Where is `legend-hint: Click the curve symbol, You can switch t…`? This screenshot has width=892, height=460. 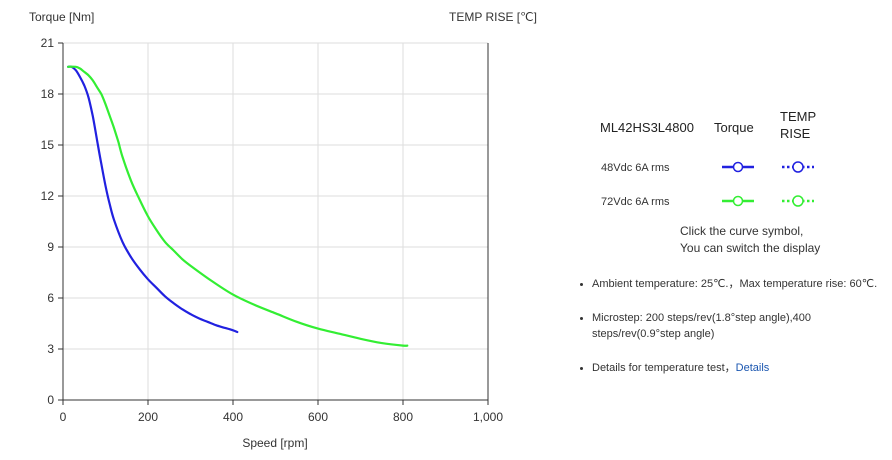 legend-hint: Click the curve symbol, You can switch t… is located at coordinates (750, 240).